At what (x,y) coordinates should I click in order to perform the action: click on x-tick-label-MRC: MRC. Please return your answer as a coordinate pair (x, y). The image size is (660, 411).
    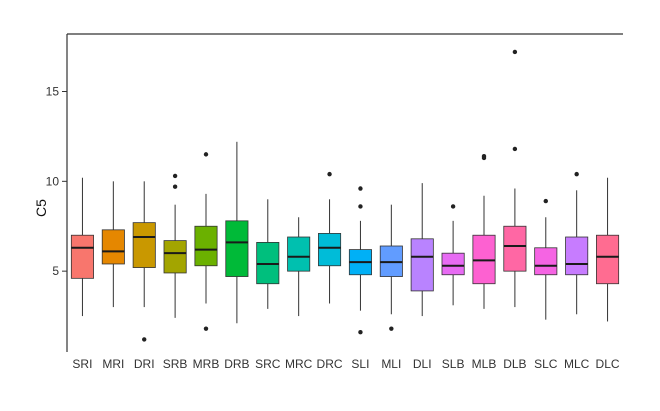
    Looking at the image, I should click on (299, 364).